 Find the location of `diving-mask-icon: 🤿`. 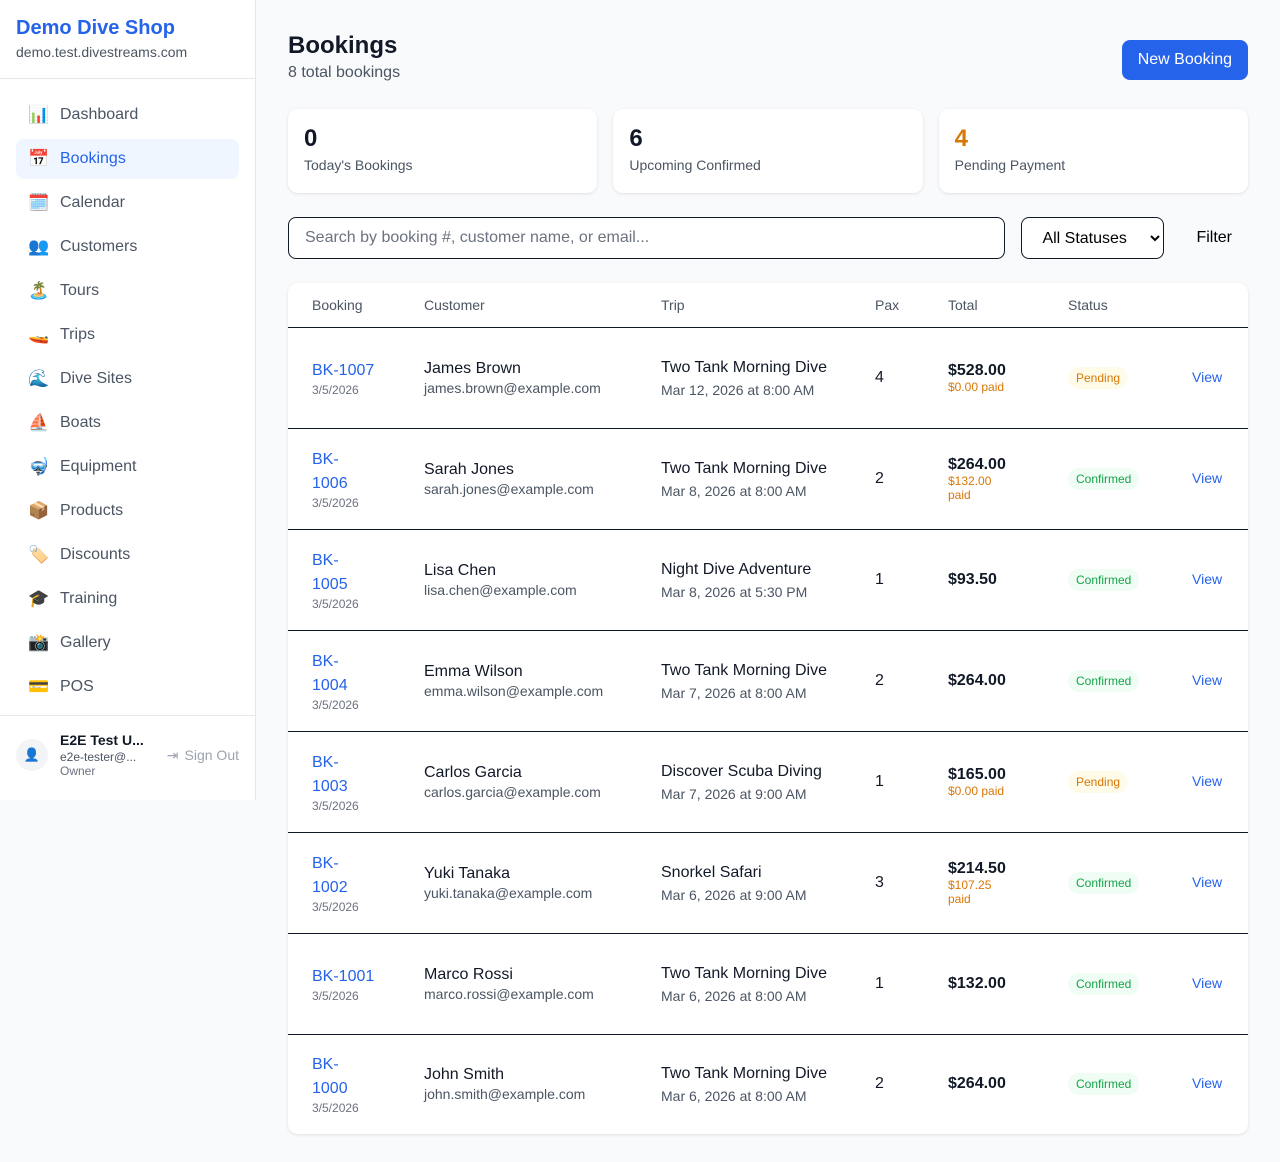

diving-mask-icon: 🤿 is located at coordinates (39, 466).